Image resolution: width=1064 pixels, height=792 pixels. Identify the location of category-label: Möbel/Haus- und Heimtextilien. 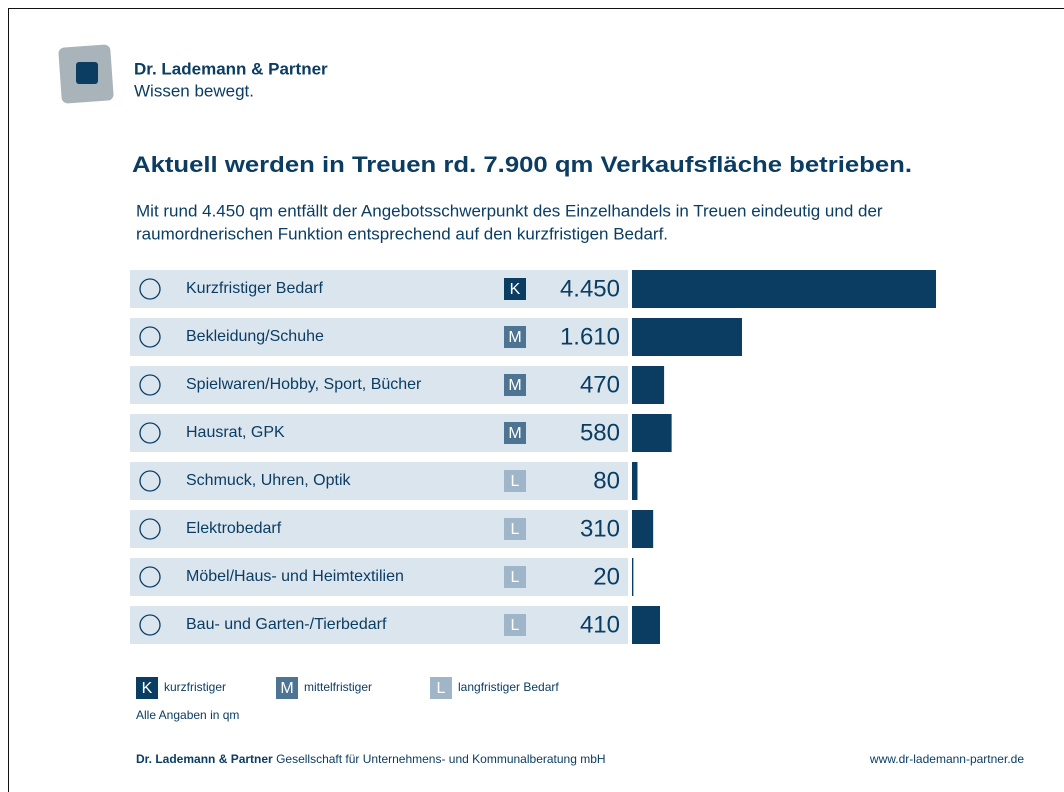
(295, 576).